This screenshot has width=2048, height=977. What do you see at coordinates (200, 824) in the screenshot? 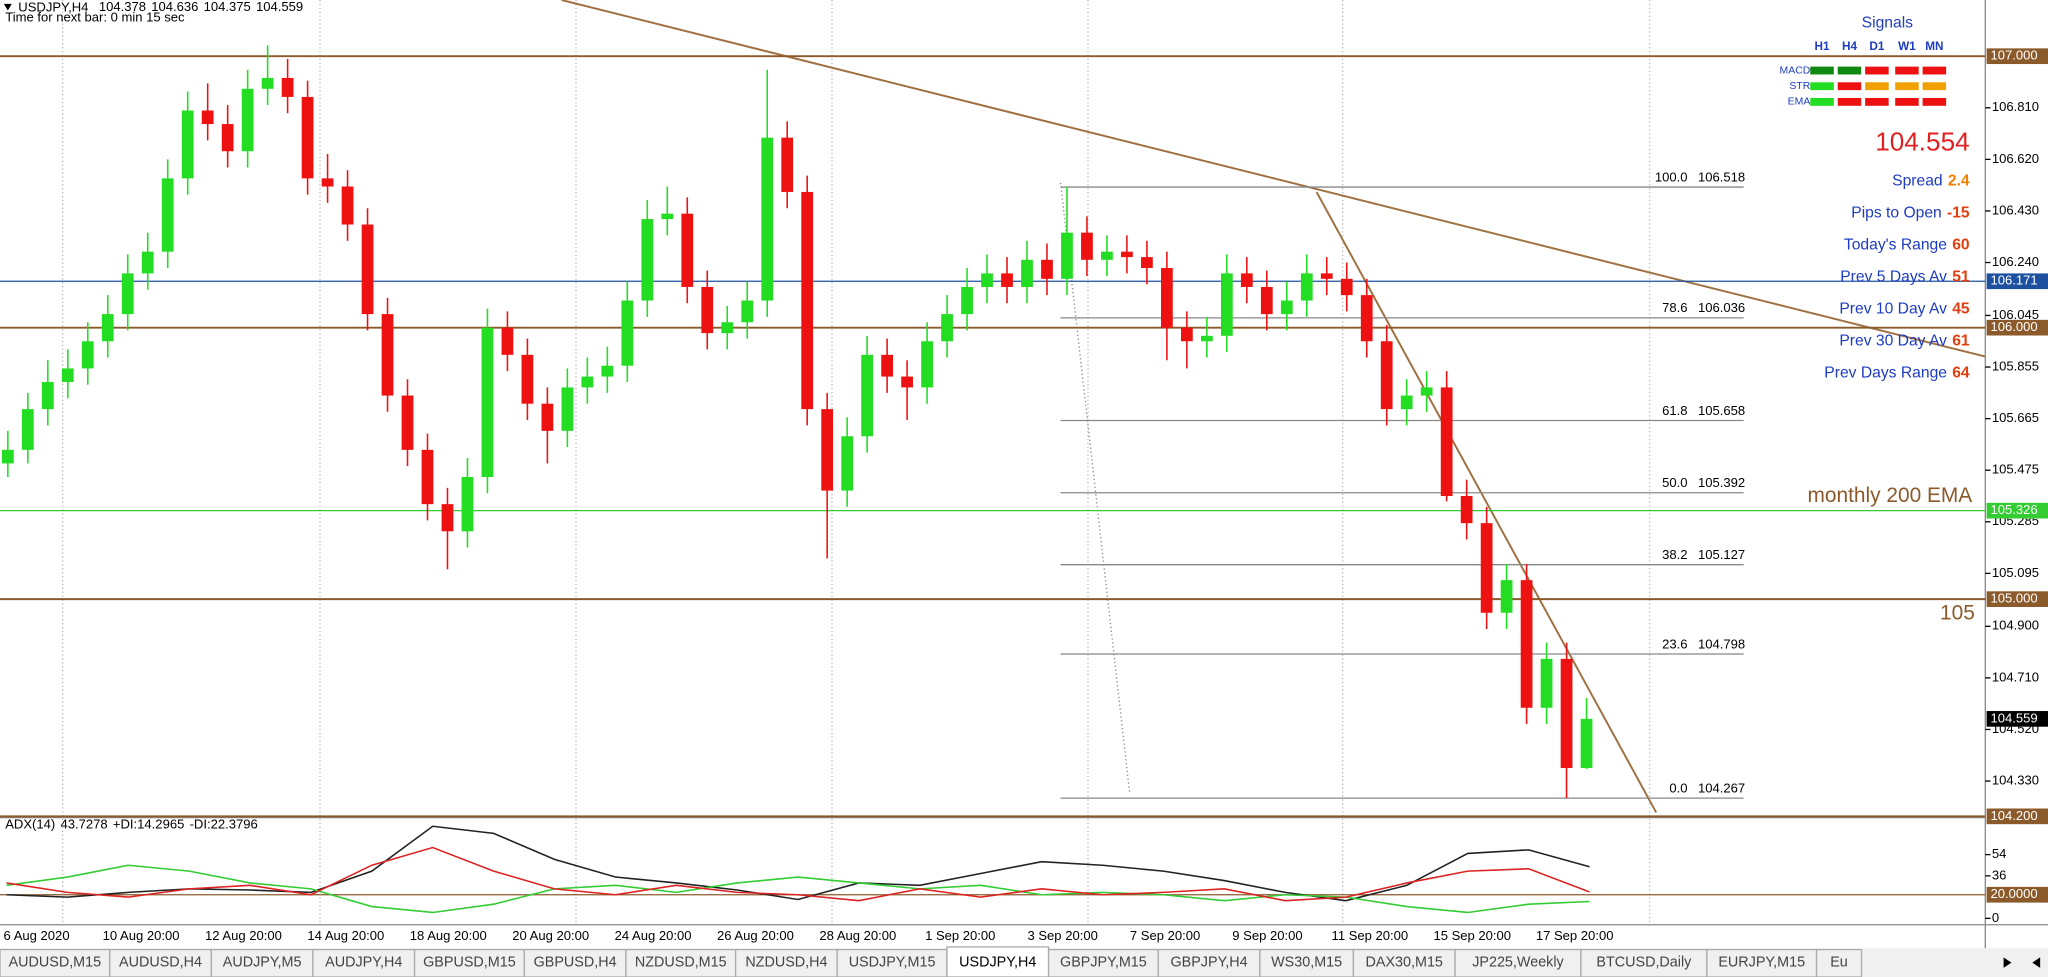
I see `adx-name: -DI:` at bounding box center [200, 824].